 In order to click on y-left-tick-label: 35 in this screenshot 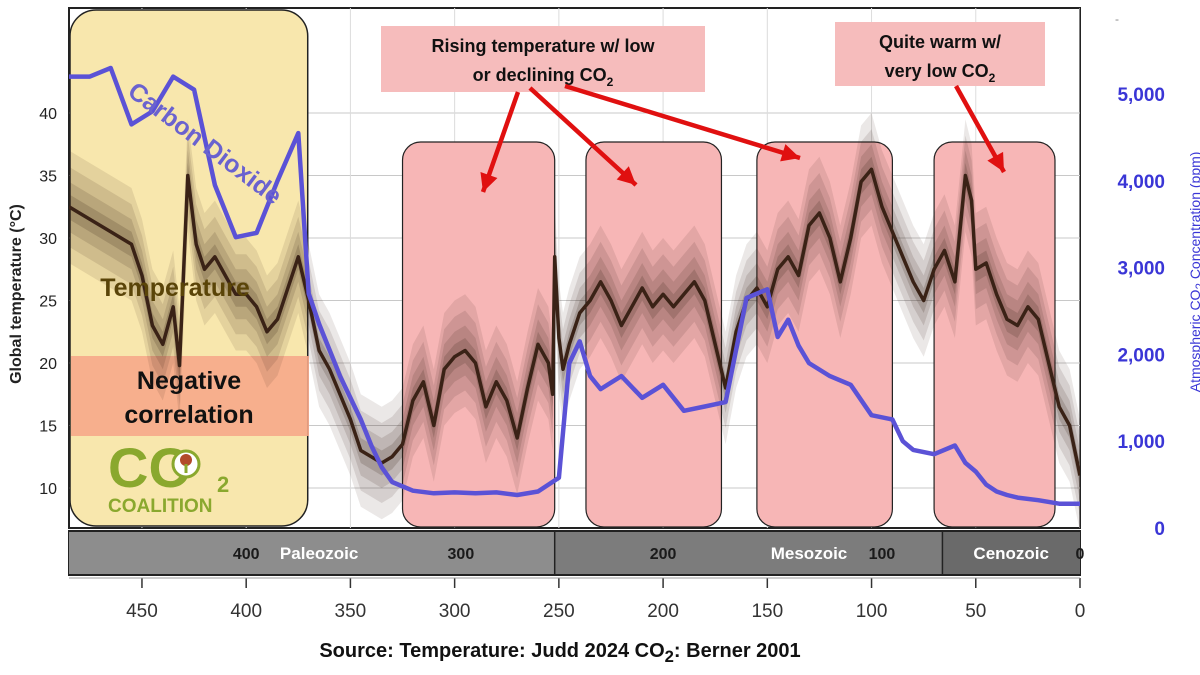, I will do `click(48, 177)`.